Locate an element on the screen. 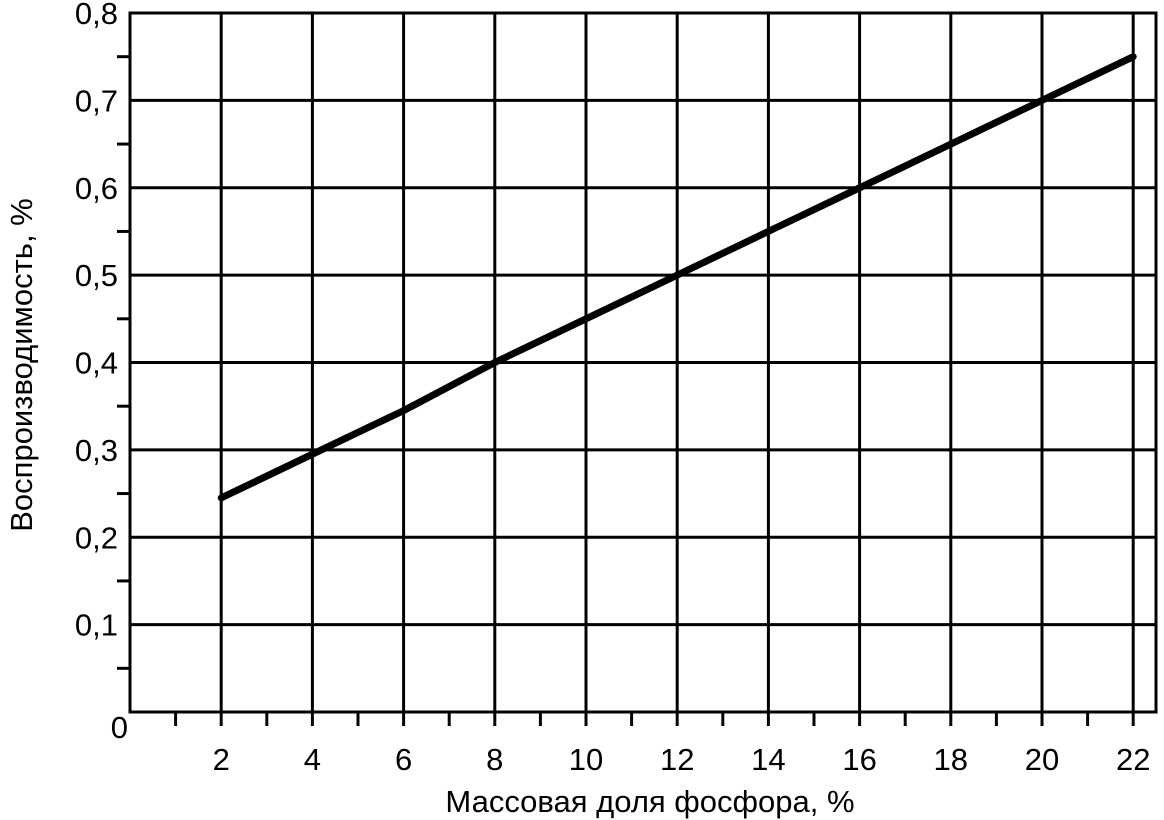 This screenshot has height=820, width=1164. y-axis-title: Воспроизводимость, % is located at coordinates (21, 365).